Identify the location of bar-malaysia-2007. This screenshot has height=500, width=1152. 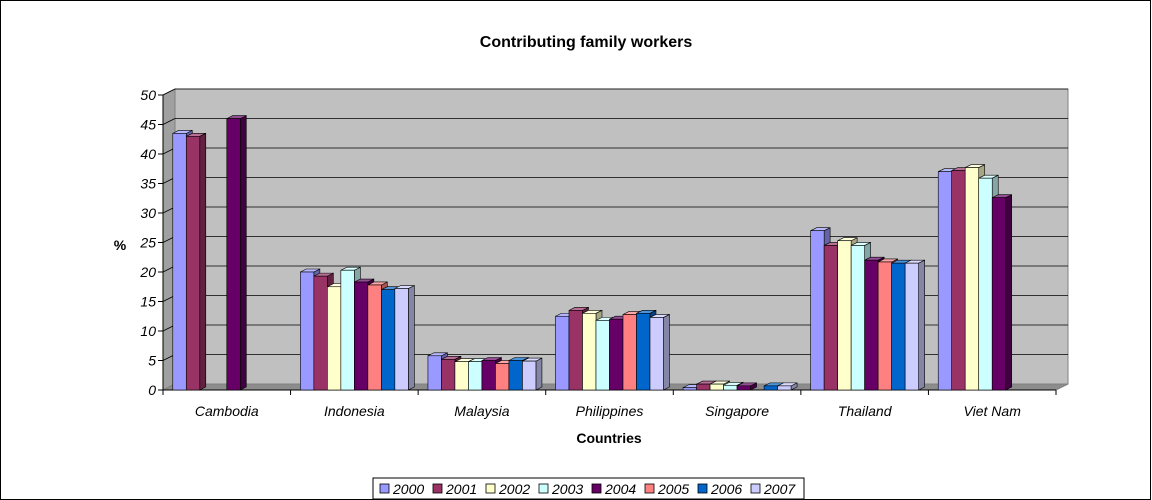
(532, 374).